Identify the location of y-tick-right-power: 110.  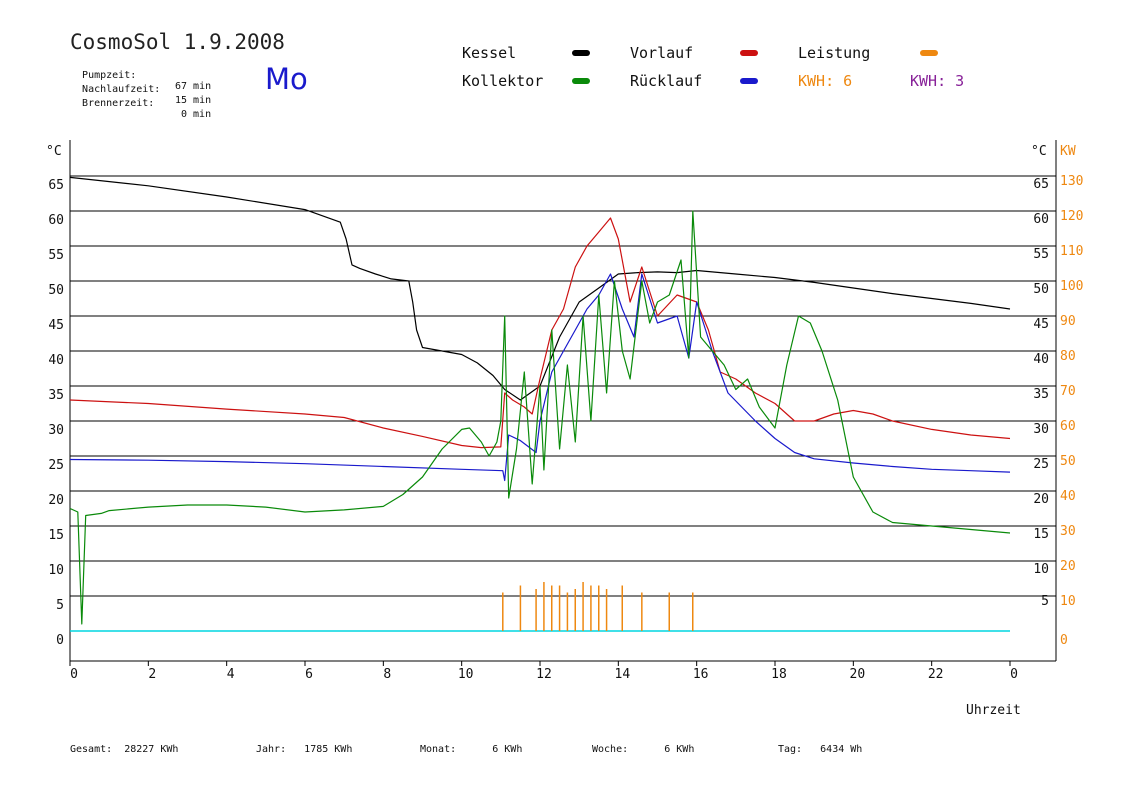
(1071, 251).